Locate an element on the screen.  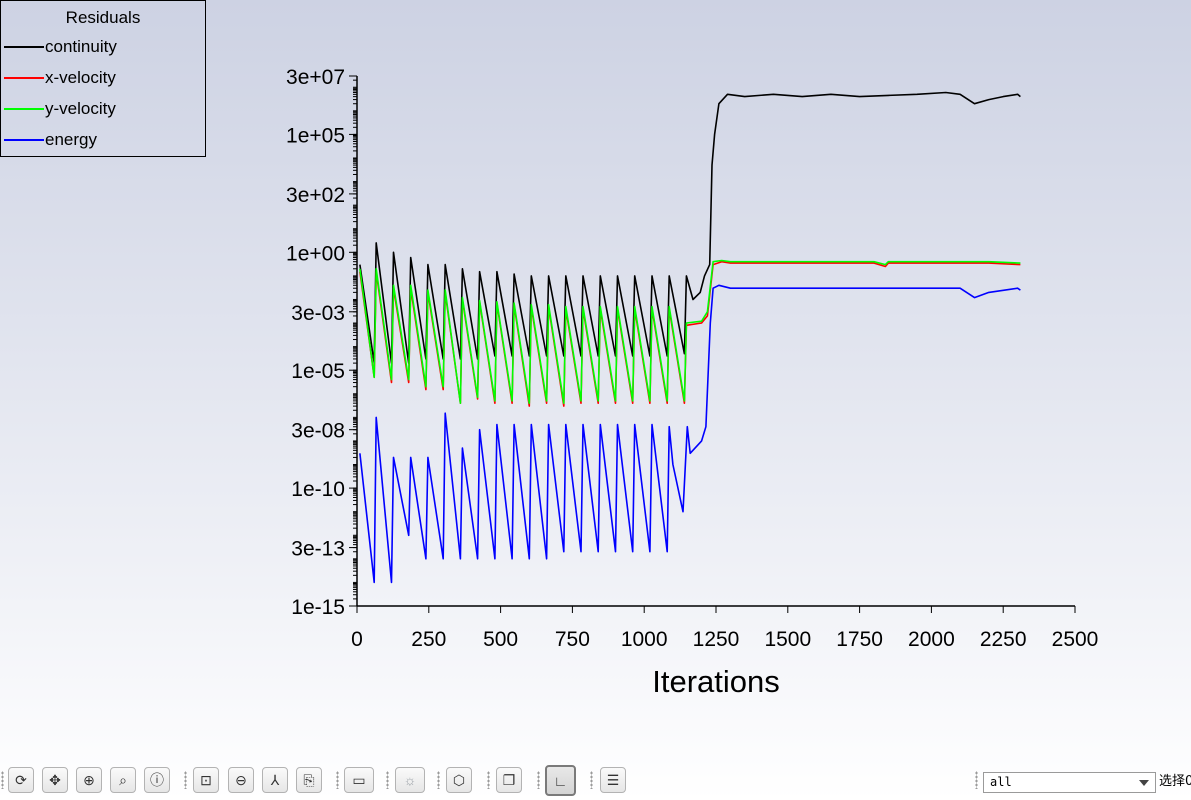
rotate-icon: ⟳ is located at coordinates (21, 780).